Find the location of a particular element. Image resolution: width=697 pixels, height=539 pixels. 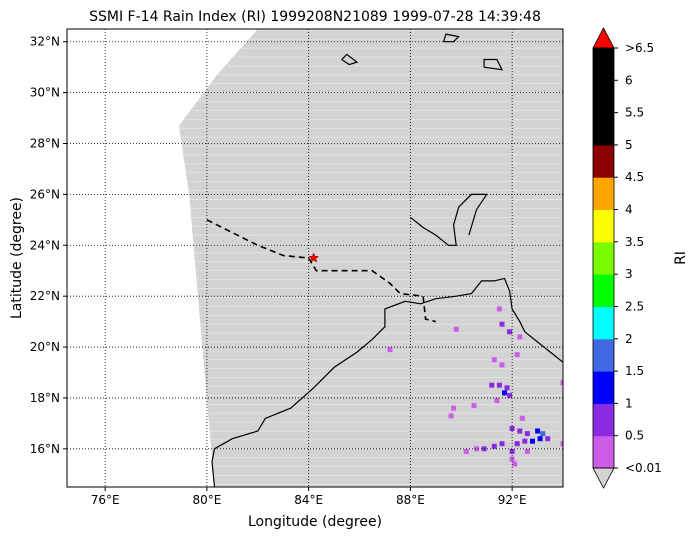

borders is located at coordinates (321, 271).